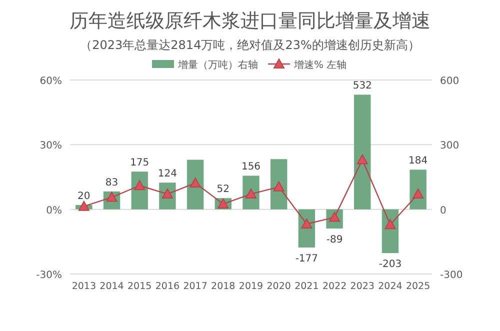 The width and height of the screenshot is (500, 331). Describe the element at coordinates (195, 286) in the screenshot. I see `x-tick-label: 2017` at that location.